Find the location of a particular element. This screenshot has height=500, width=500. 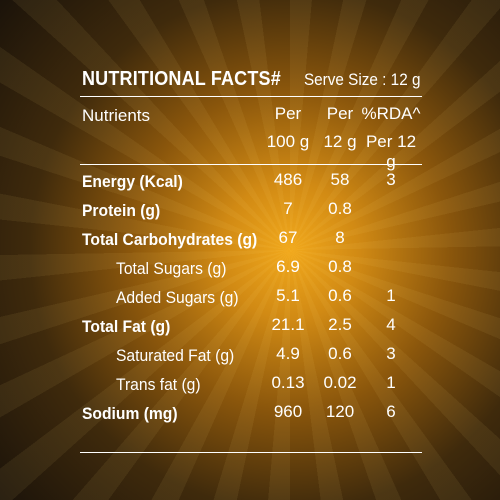

value-per-100g: 67 is located at coordinates (288, 237).